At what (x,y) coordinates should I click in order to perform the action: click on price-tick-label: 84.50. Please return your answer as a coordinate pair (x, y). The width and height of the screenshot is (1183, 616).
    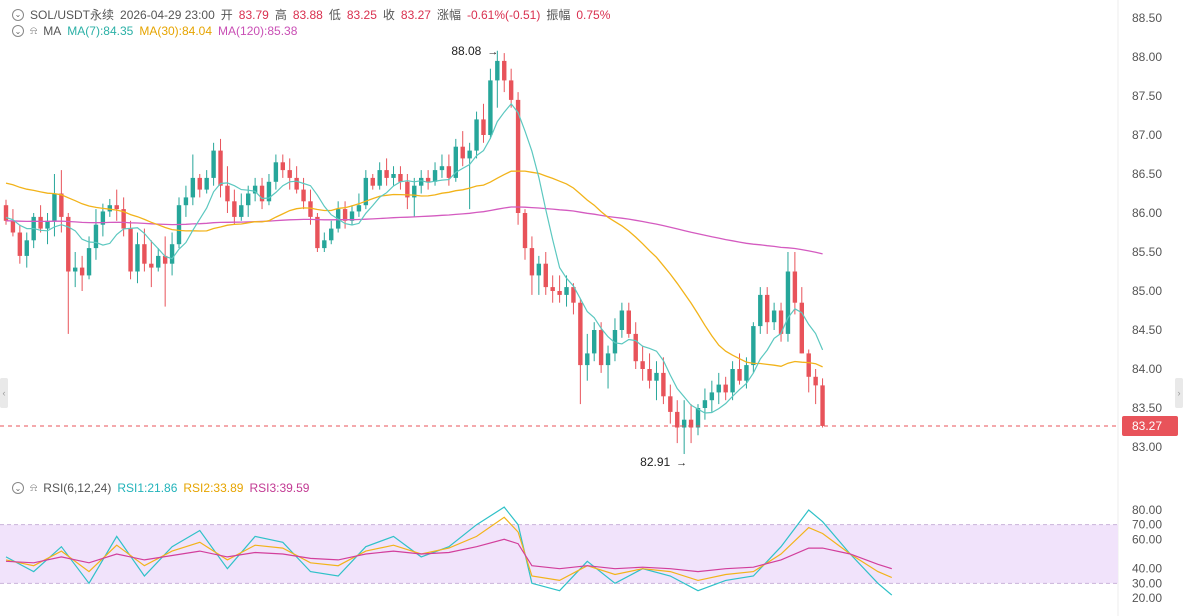
    Looking at the image, I should click on (1147, 330).